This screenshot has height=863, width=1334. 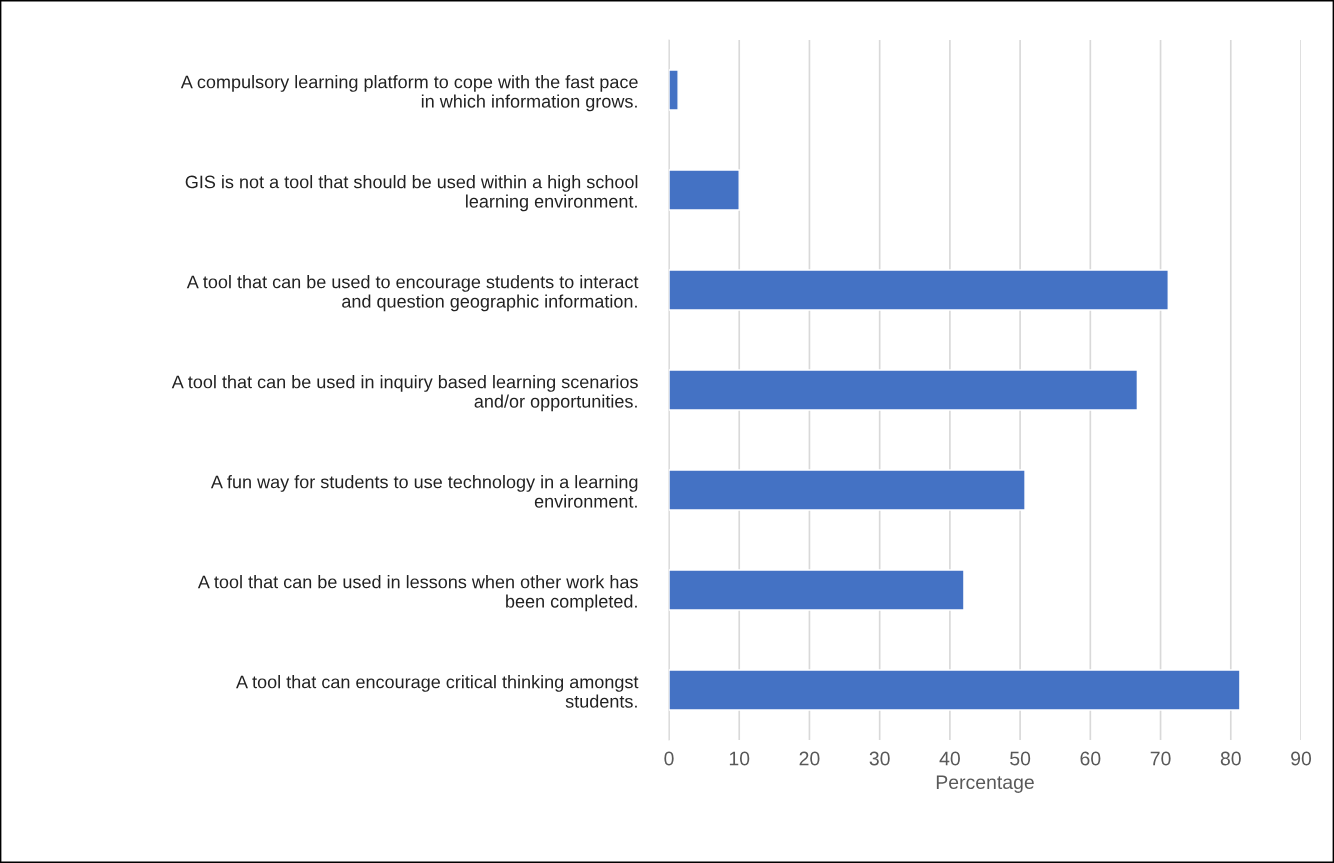 What do you see at coordinates (417, 593) in the screenshot?
I see `y-tick-label: A tool that can be used in lessons when other work has been completed.` at bounding box center [417, 593].